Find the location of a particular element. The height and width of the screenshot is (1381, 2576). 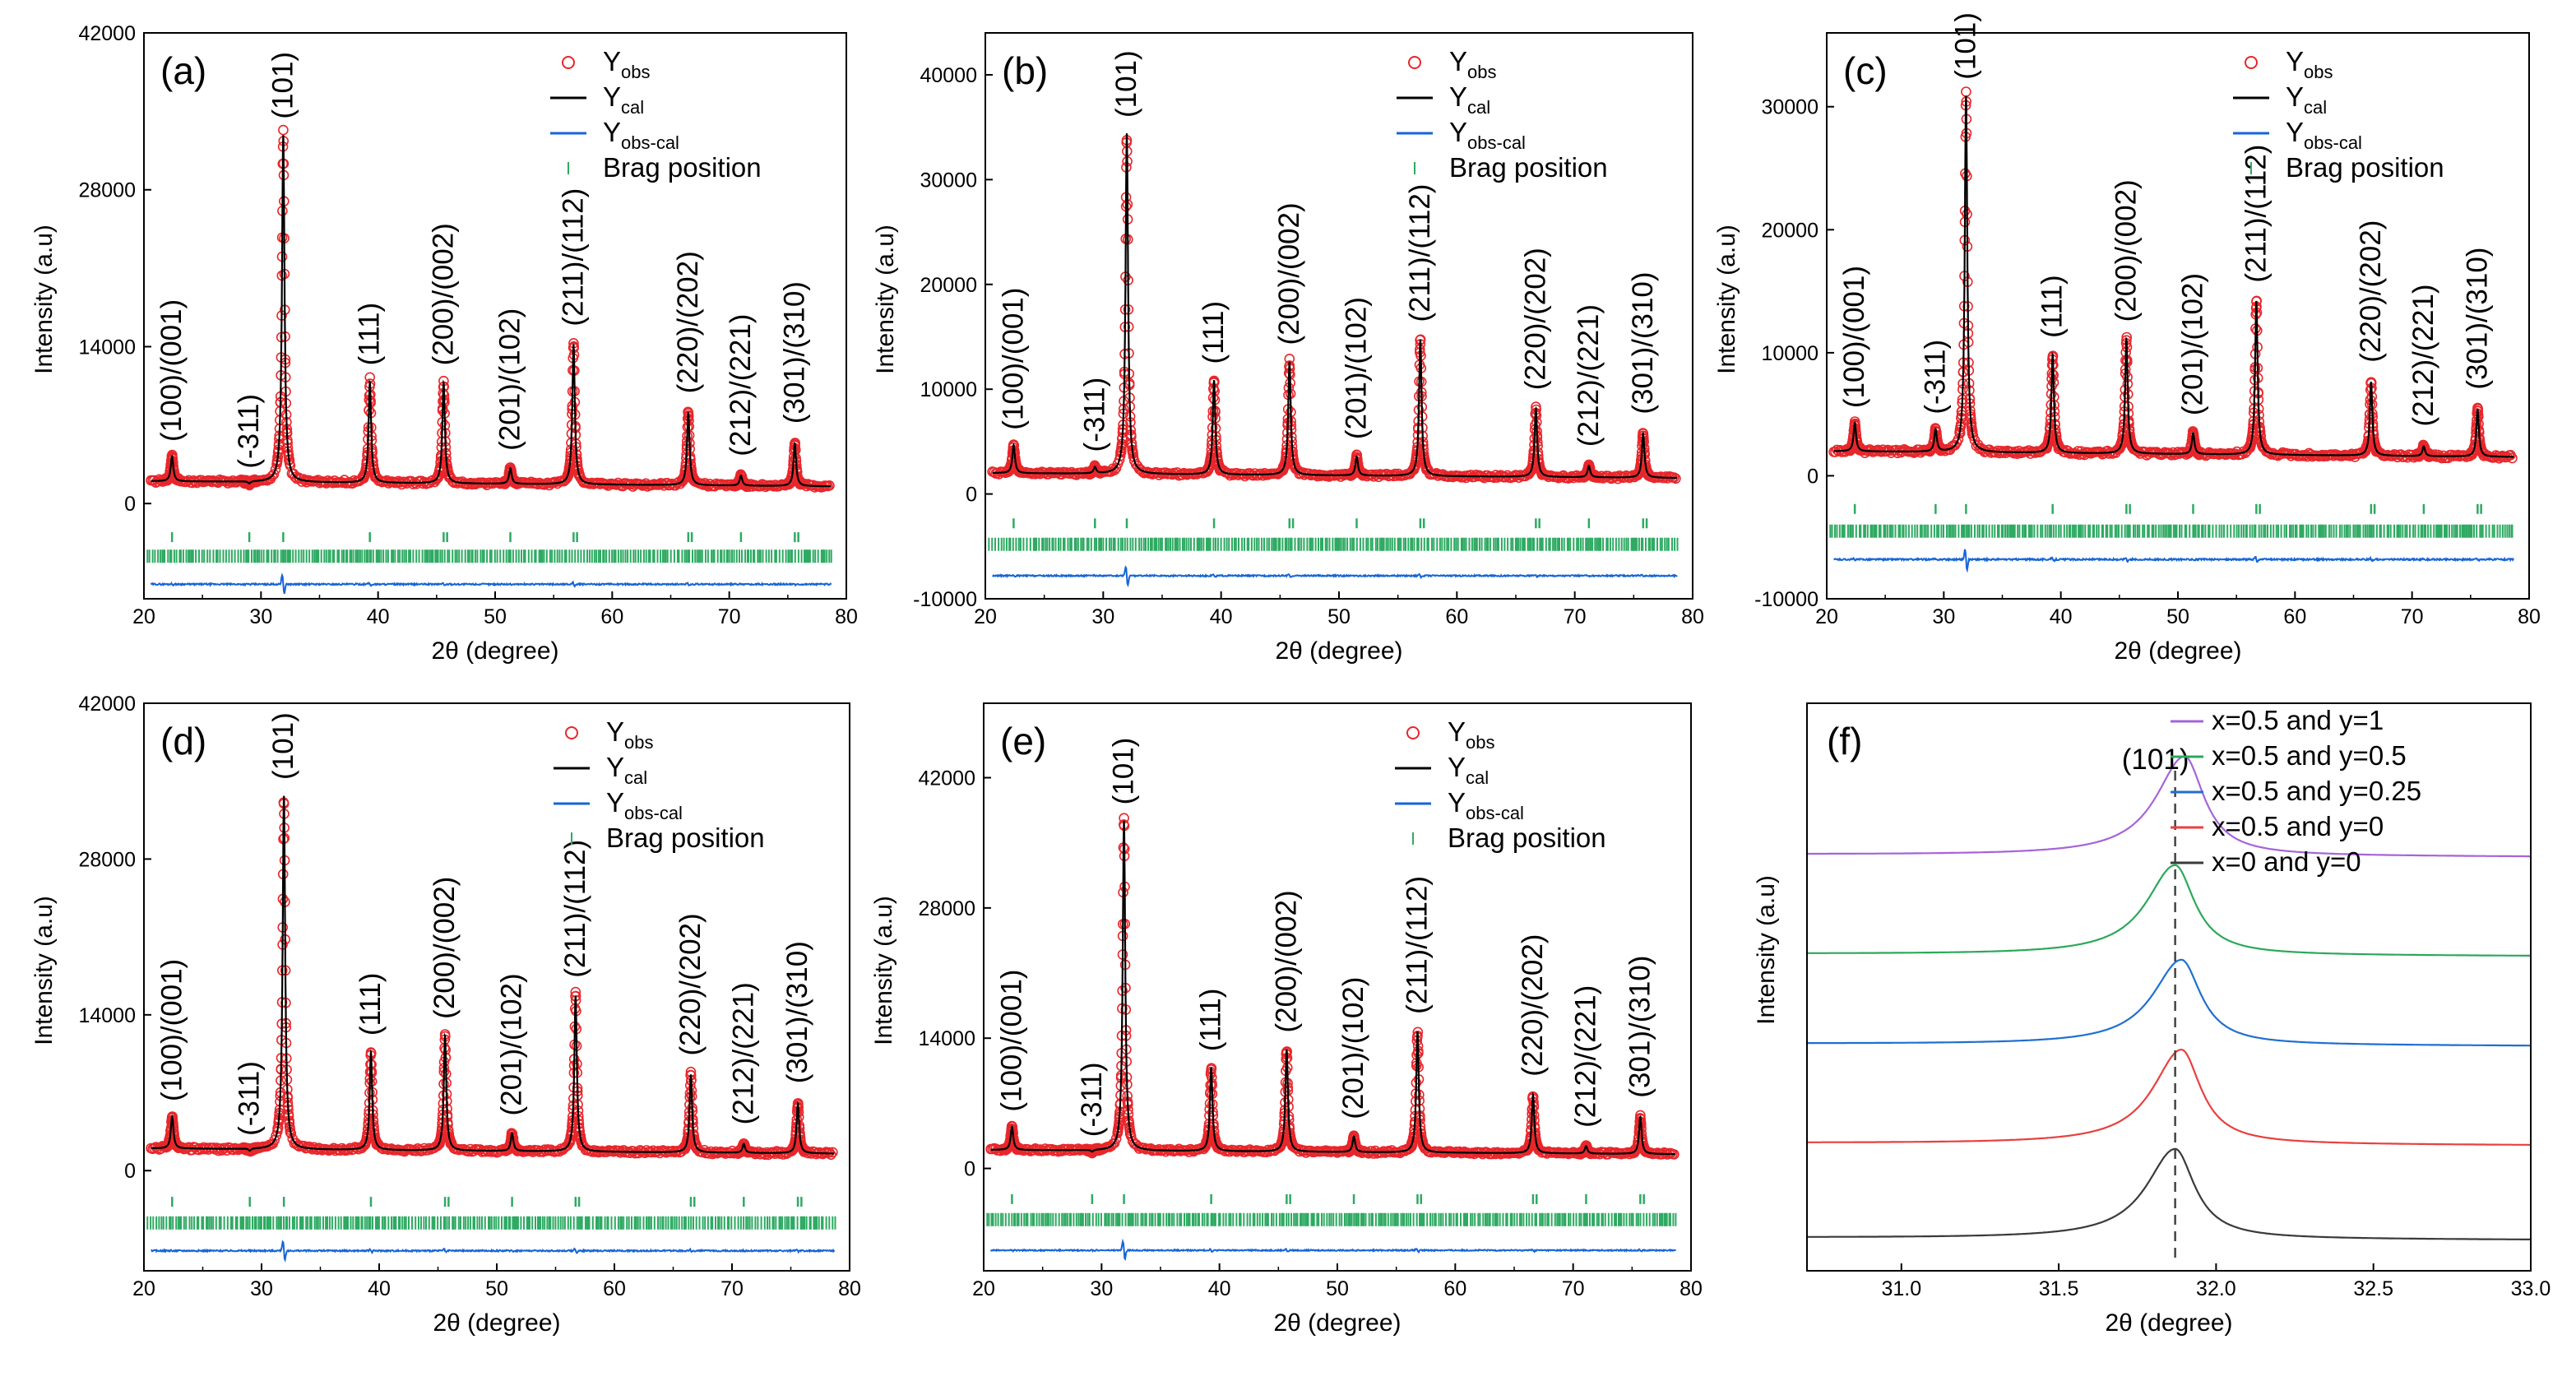

y-tick-label: 40000 is located at coordinates (949, 75).